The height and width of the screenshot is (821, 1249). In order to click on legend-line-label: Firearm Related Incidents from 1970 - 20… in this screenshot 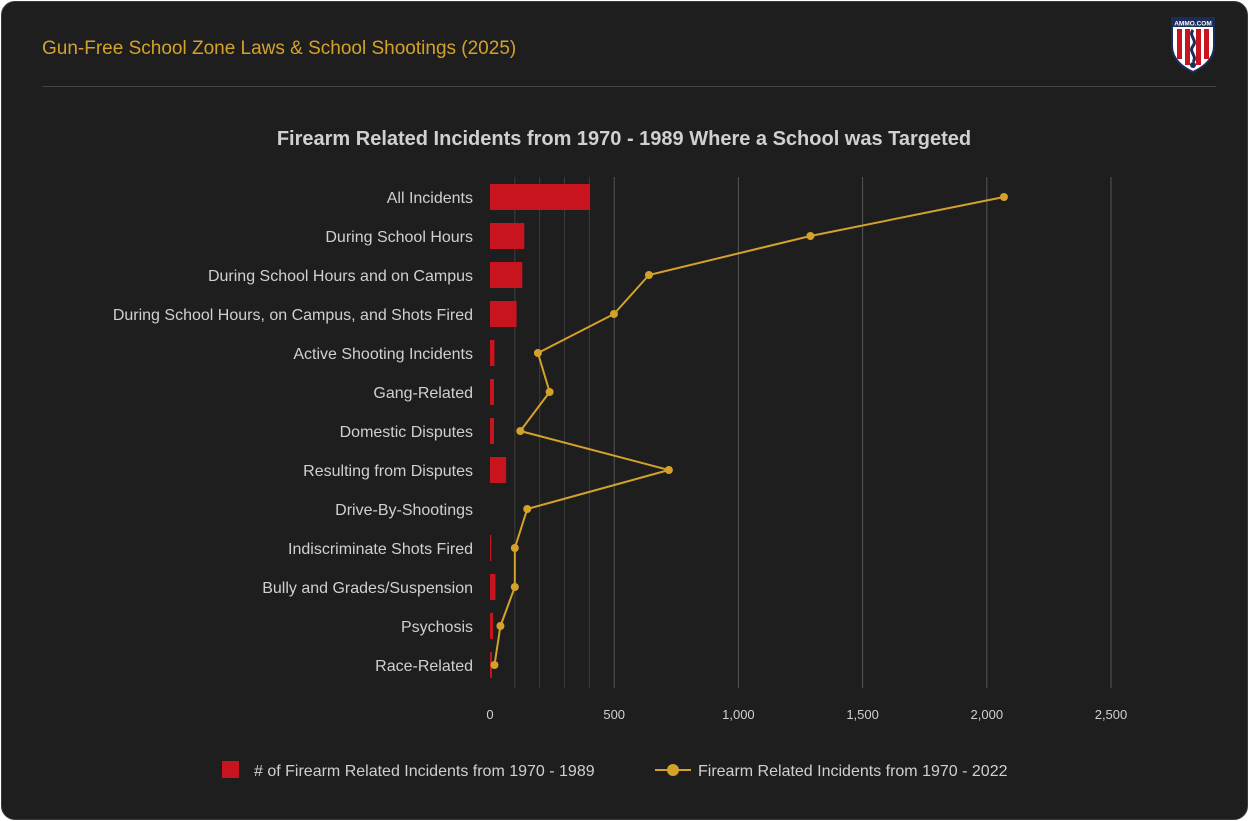, I will do `click(853, 771)`.